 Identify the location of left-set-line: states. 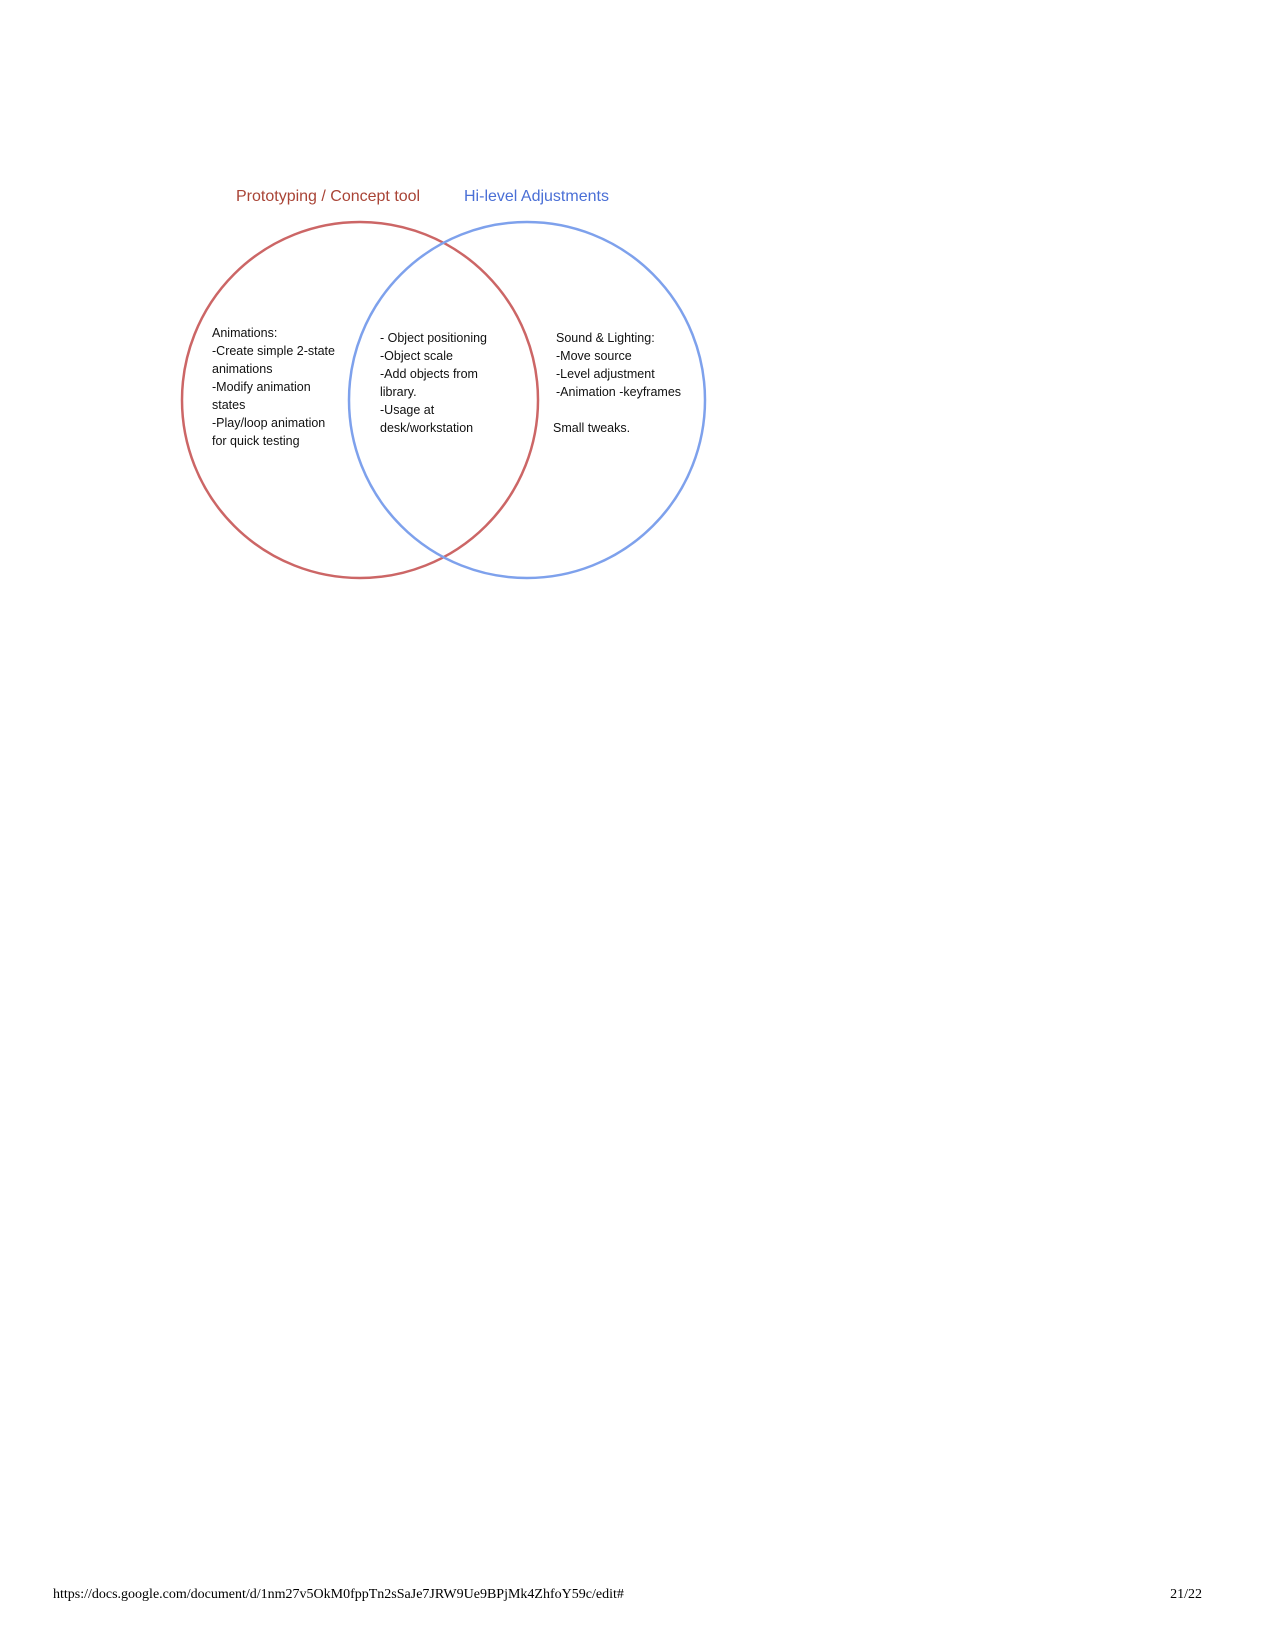
(228, 405).